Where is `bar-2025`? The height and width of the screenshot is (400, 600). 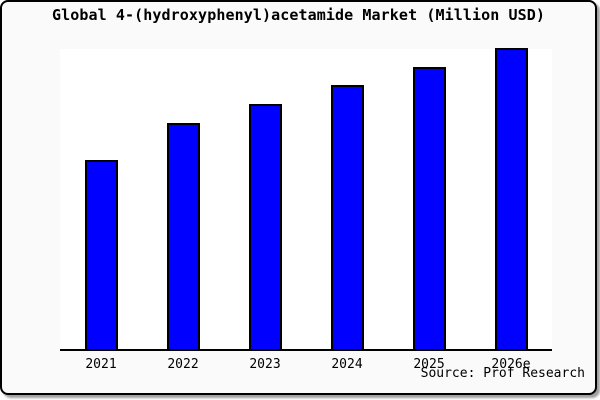 bar-2025 is located at coordinates (429, 208).